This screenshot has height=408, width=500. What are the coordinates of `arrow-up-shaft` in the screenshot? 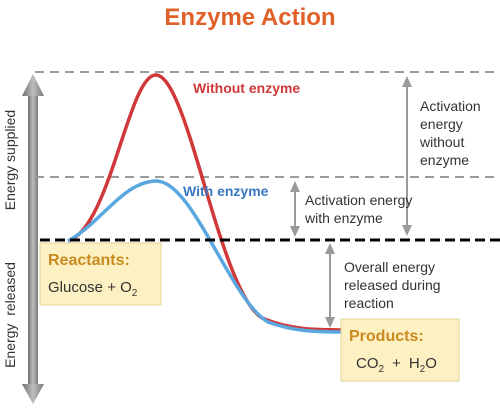 It's located at (33, 168).